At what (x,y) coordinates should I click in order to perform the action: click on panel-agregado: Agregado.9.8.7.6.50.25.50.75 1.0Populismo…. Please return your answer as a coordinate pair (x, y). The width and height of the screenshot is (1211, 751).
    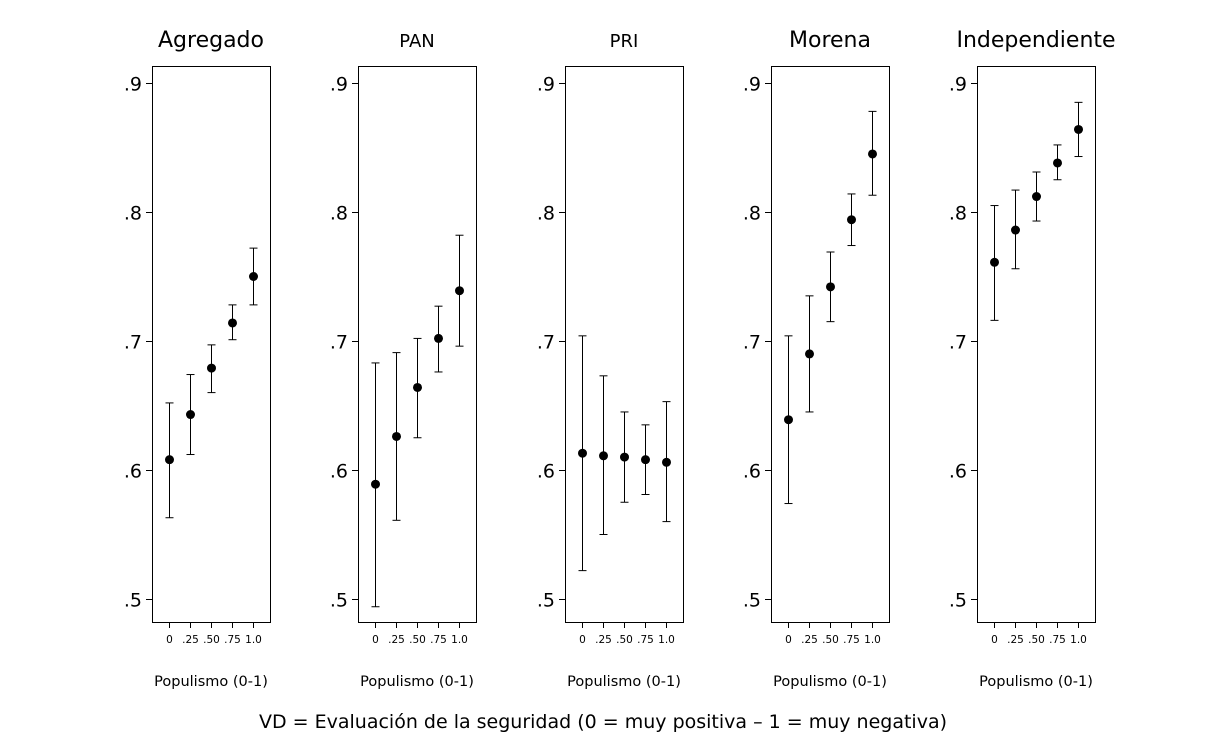
    Looking at the image, I should click on (197, 359).